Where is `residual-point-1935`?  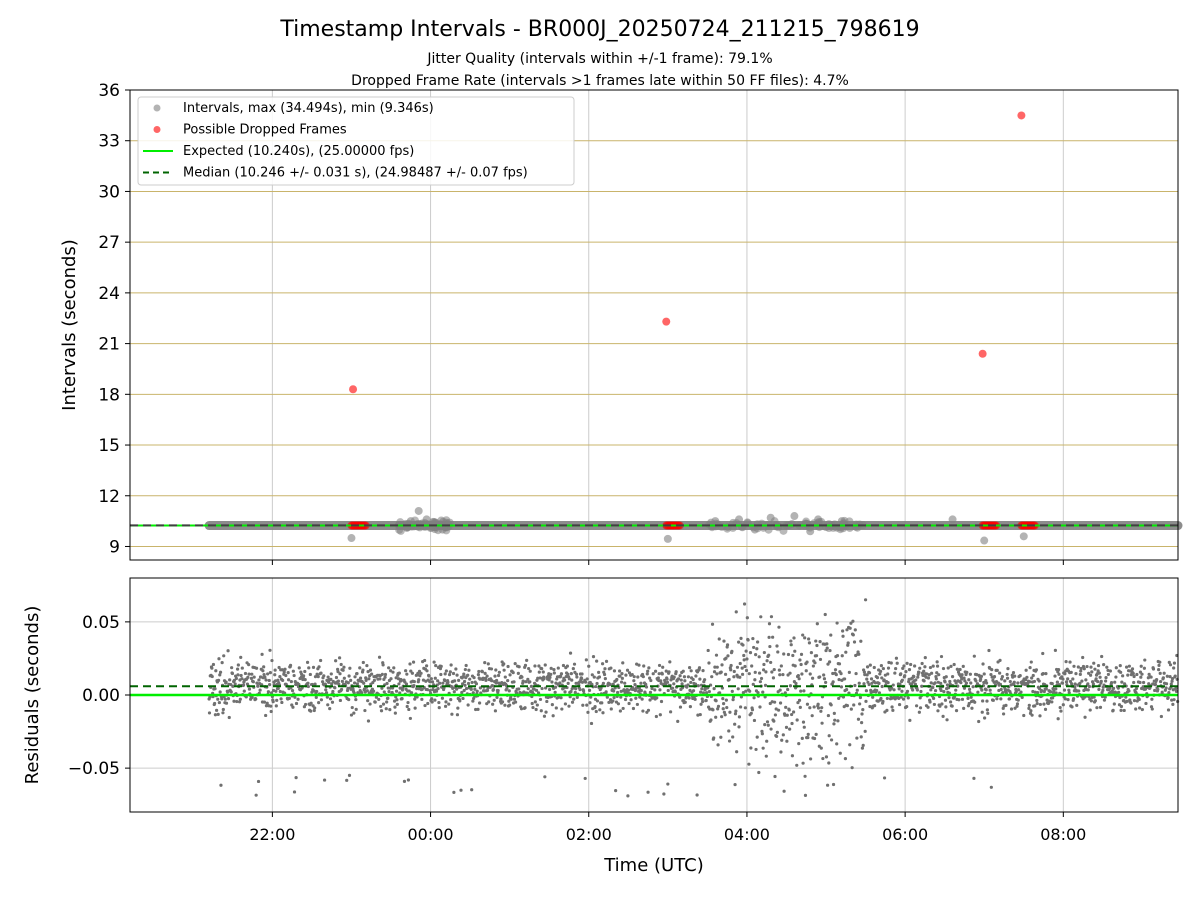 residual-point-1935 is located at coordinates (974, 656).